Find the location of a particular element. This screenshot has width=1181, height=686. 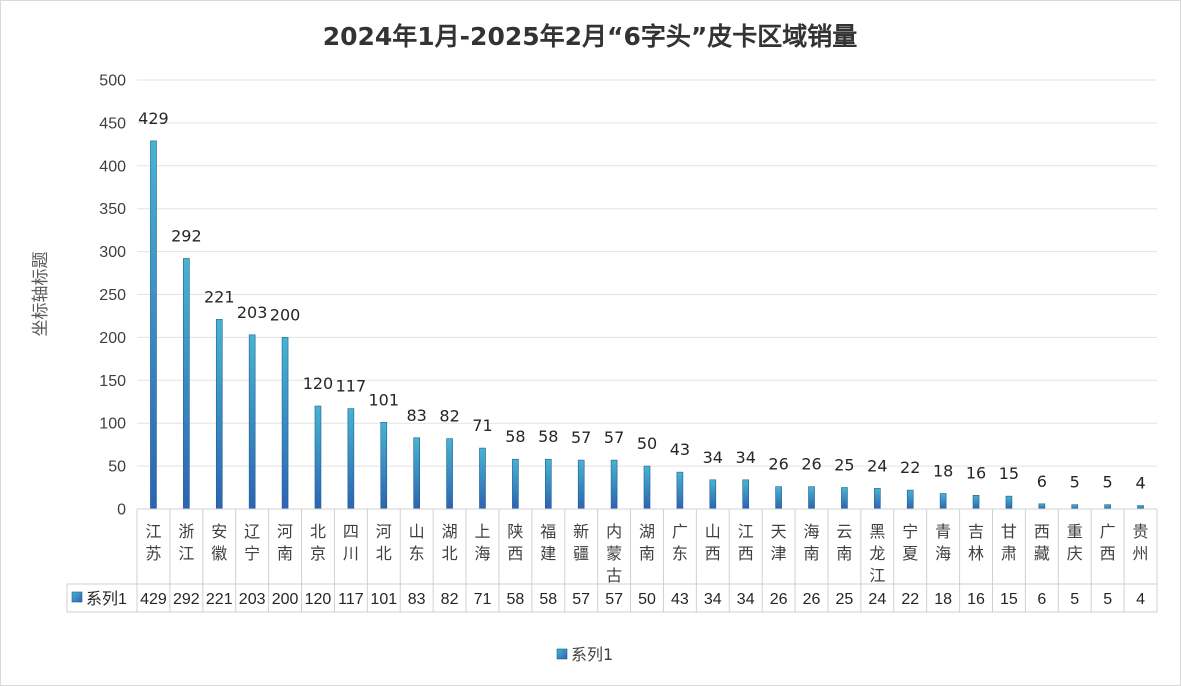

table-series-name: 系列1 is located at coordinates (106, 599).